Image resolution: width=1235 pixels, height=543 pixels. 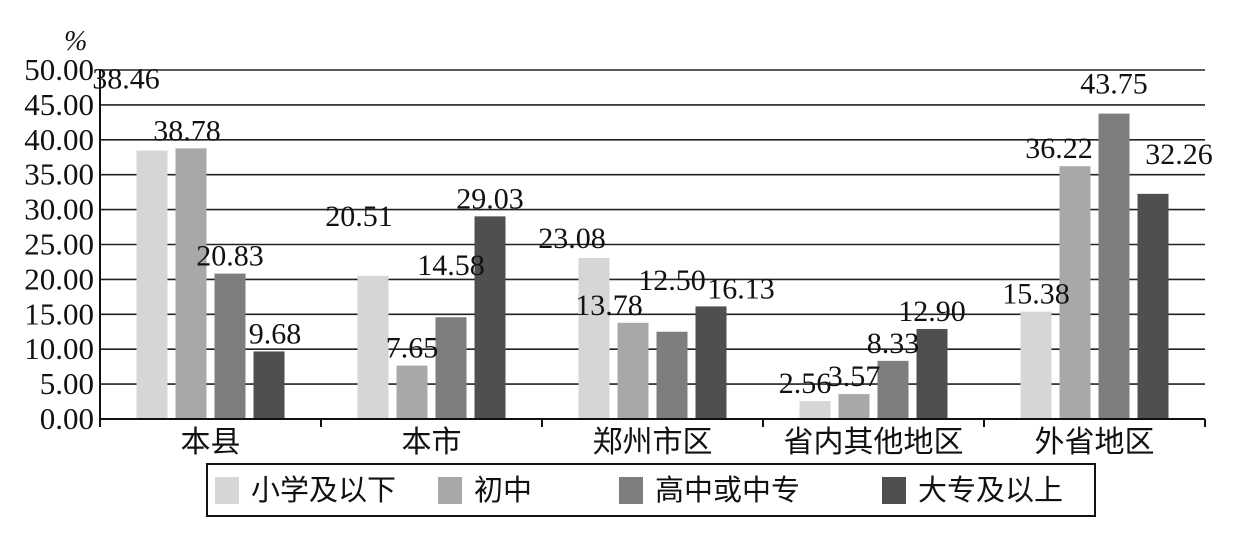 What do you see at coordinates (572, 238) in the screenshot?
I see `value-label: 23.08` at bounding box center [572, 238].